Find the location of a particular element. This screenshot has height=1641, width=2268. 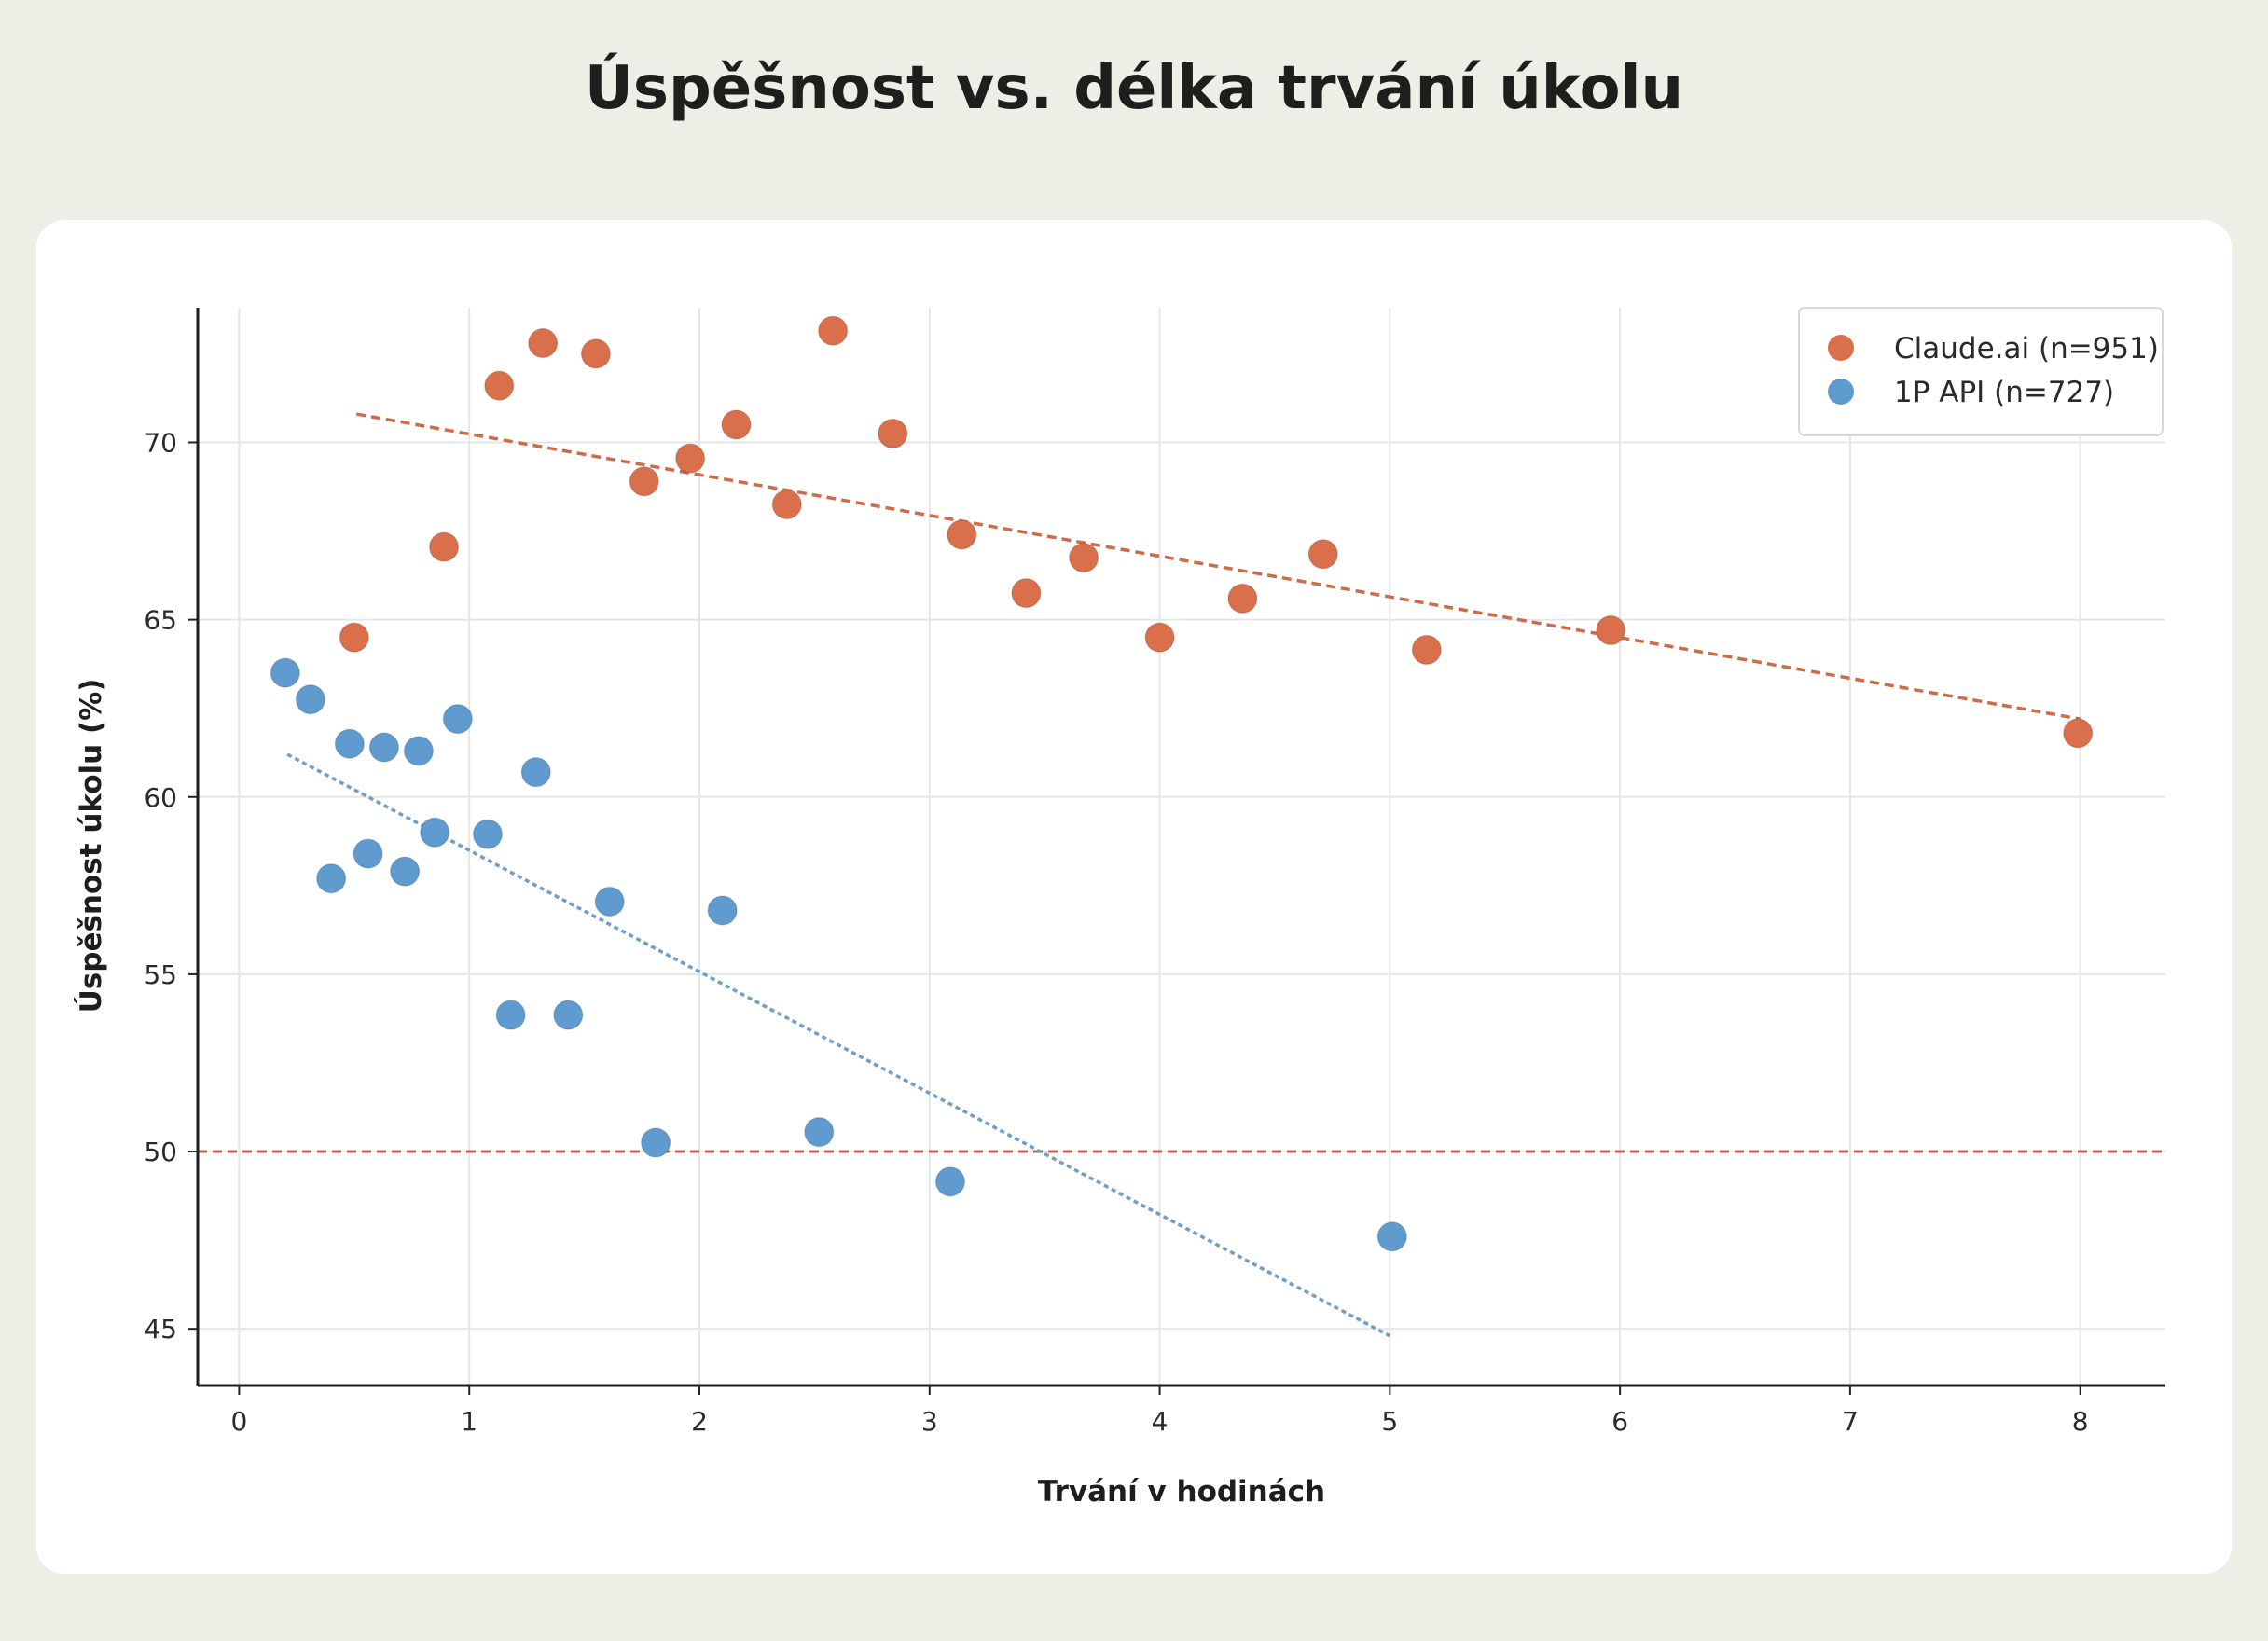

legend-marker-1p-api is located at coordinates (1841, 392).